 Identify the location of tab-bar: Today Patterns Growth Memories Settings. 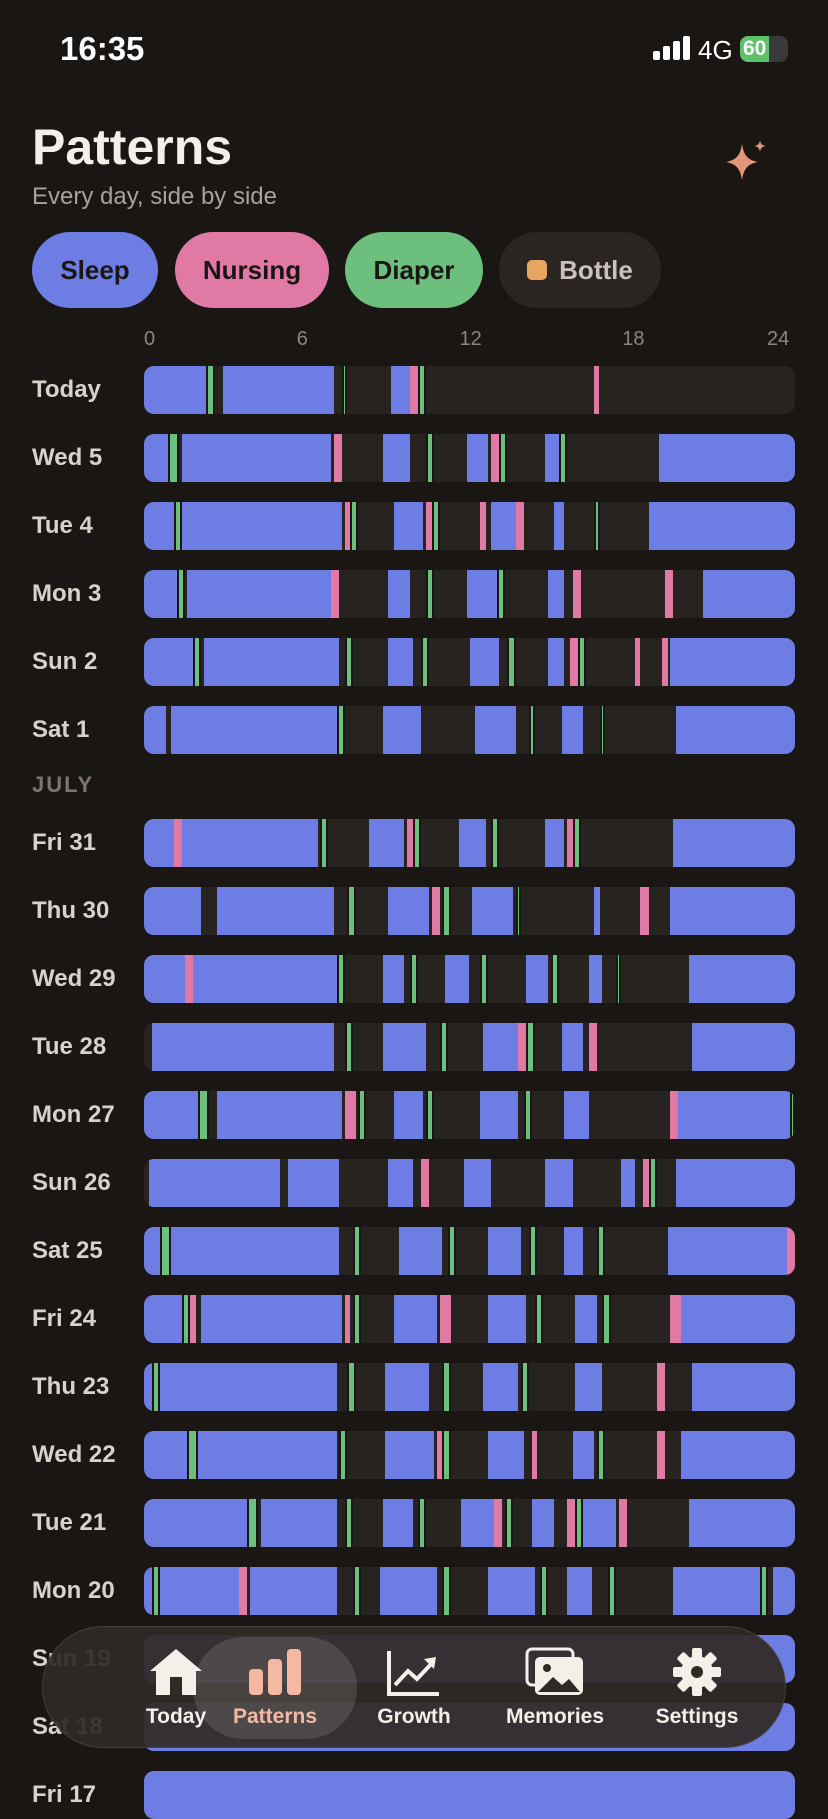
(414, 1687).